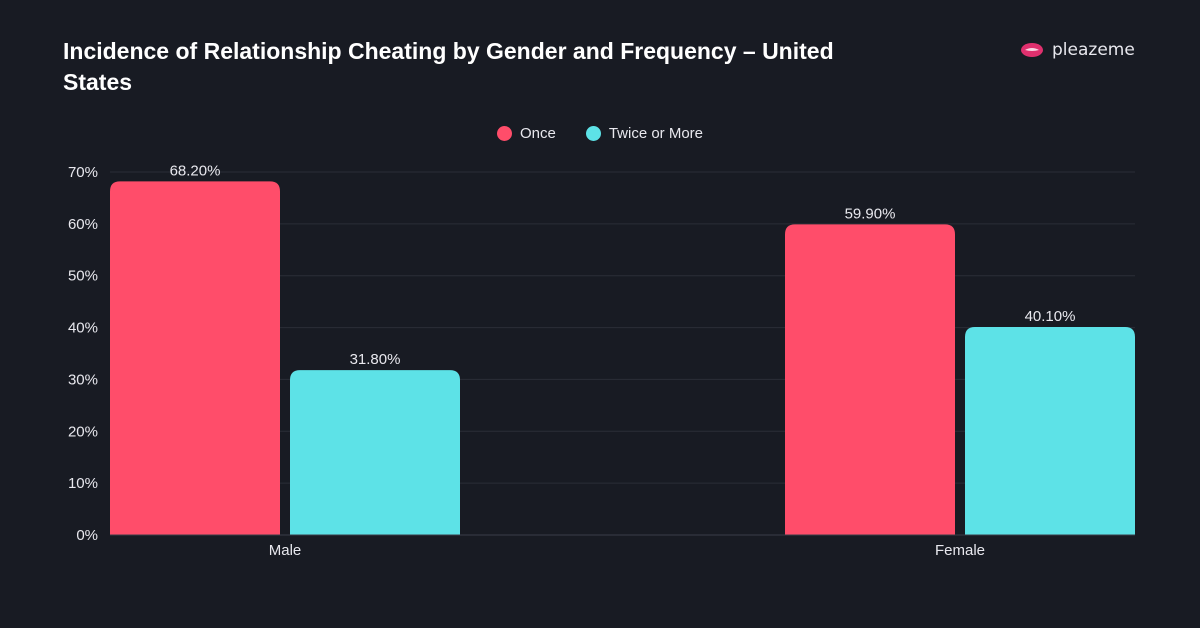 This screenshot has width=1200, height=628. I want to click on data-label: 59.90%, so click(870, 213).